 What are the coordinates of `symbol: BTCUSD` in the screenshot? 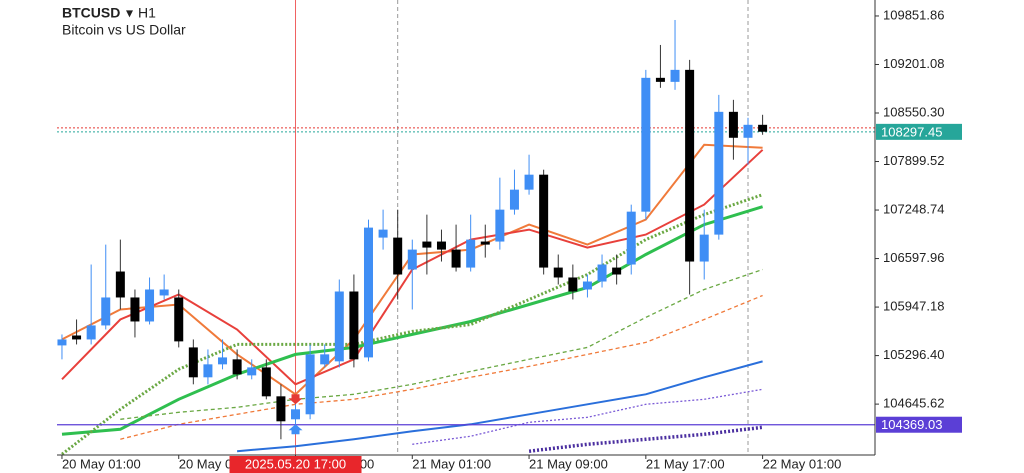 It's located at (91, 13).